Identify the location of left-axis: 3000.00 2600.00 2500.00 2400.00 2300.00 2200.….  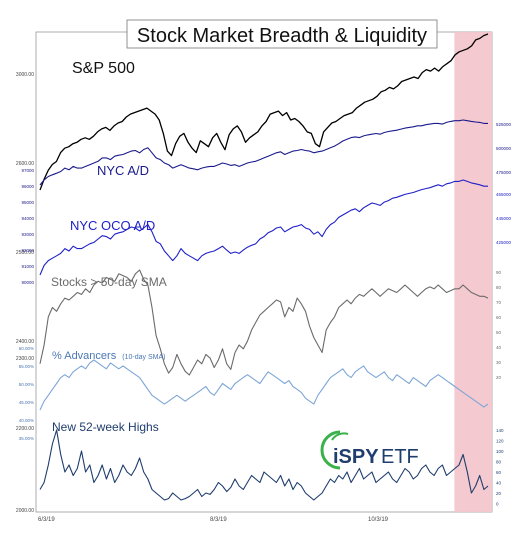
(25, 293).